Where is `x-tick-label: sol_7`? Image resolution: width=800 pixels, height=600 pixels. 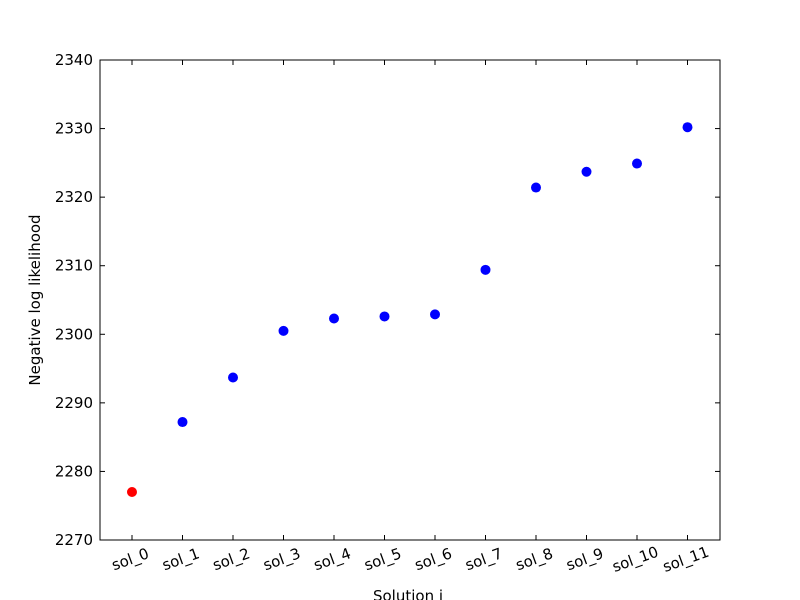 x-tick-label: sol_7 is located at coordinates (484, 559).